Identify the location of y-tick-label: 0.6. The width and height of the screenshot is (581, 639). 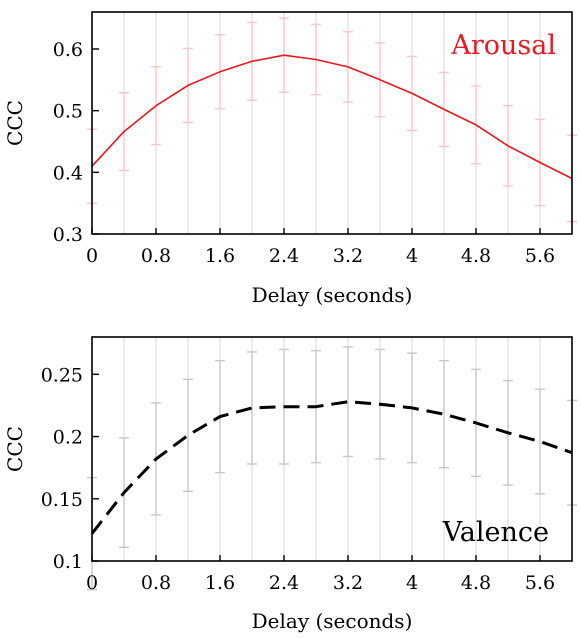
(68, 50).